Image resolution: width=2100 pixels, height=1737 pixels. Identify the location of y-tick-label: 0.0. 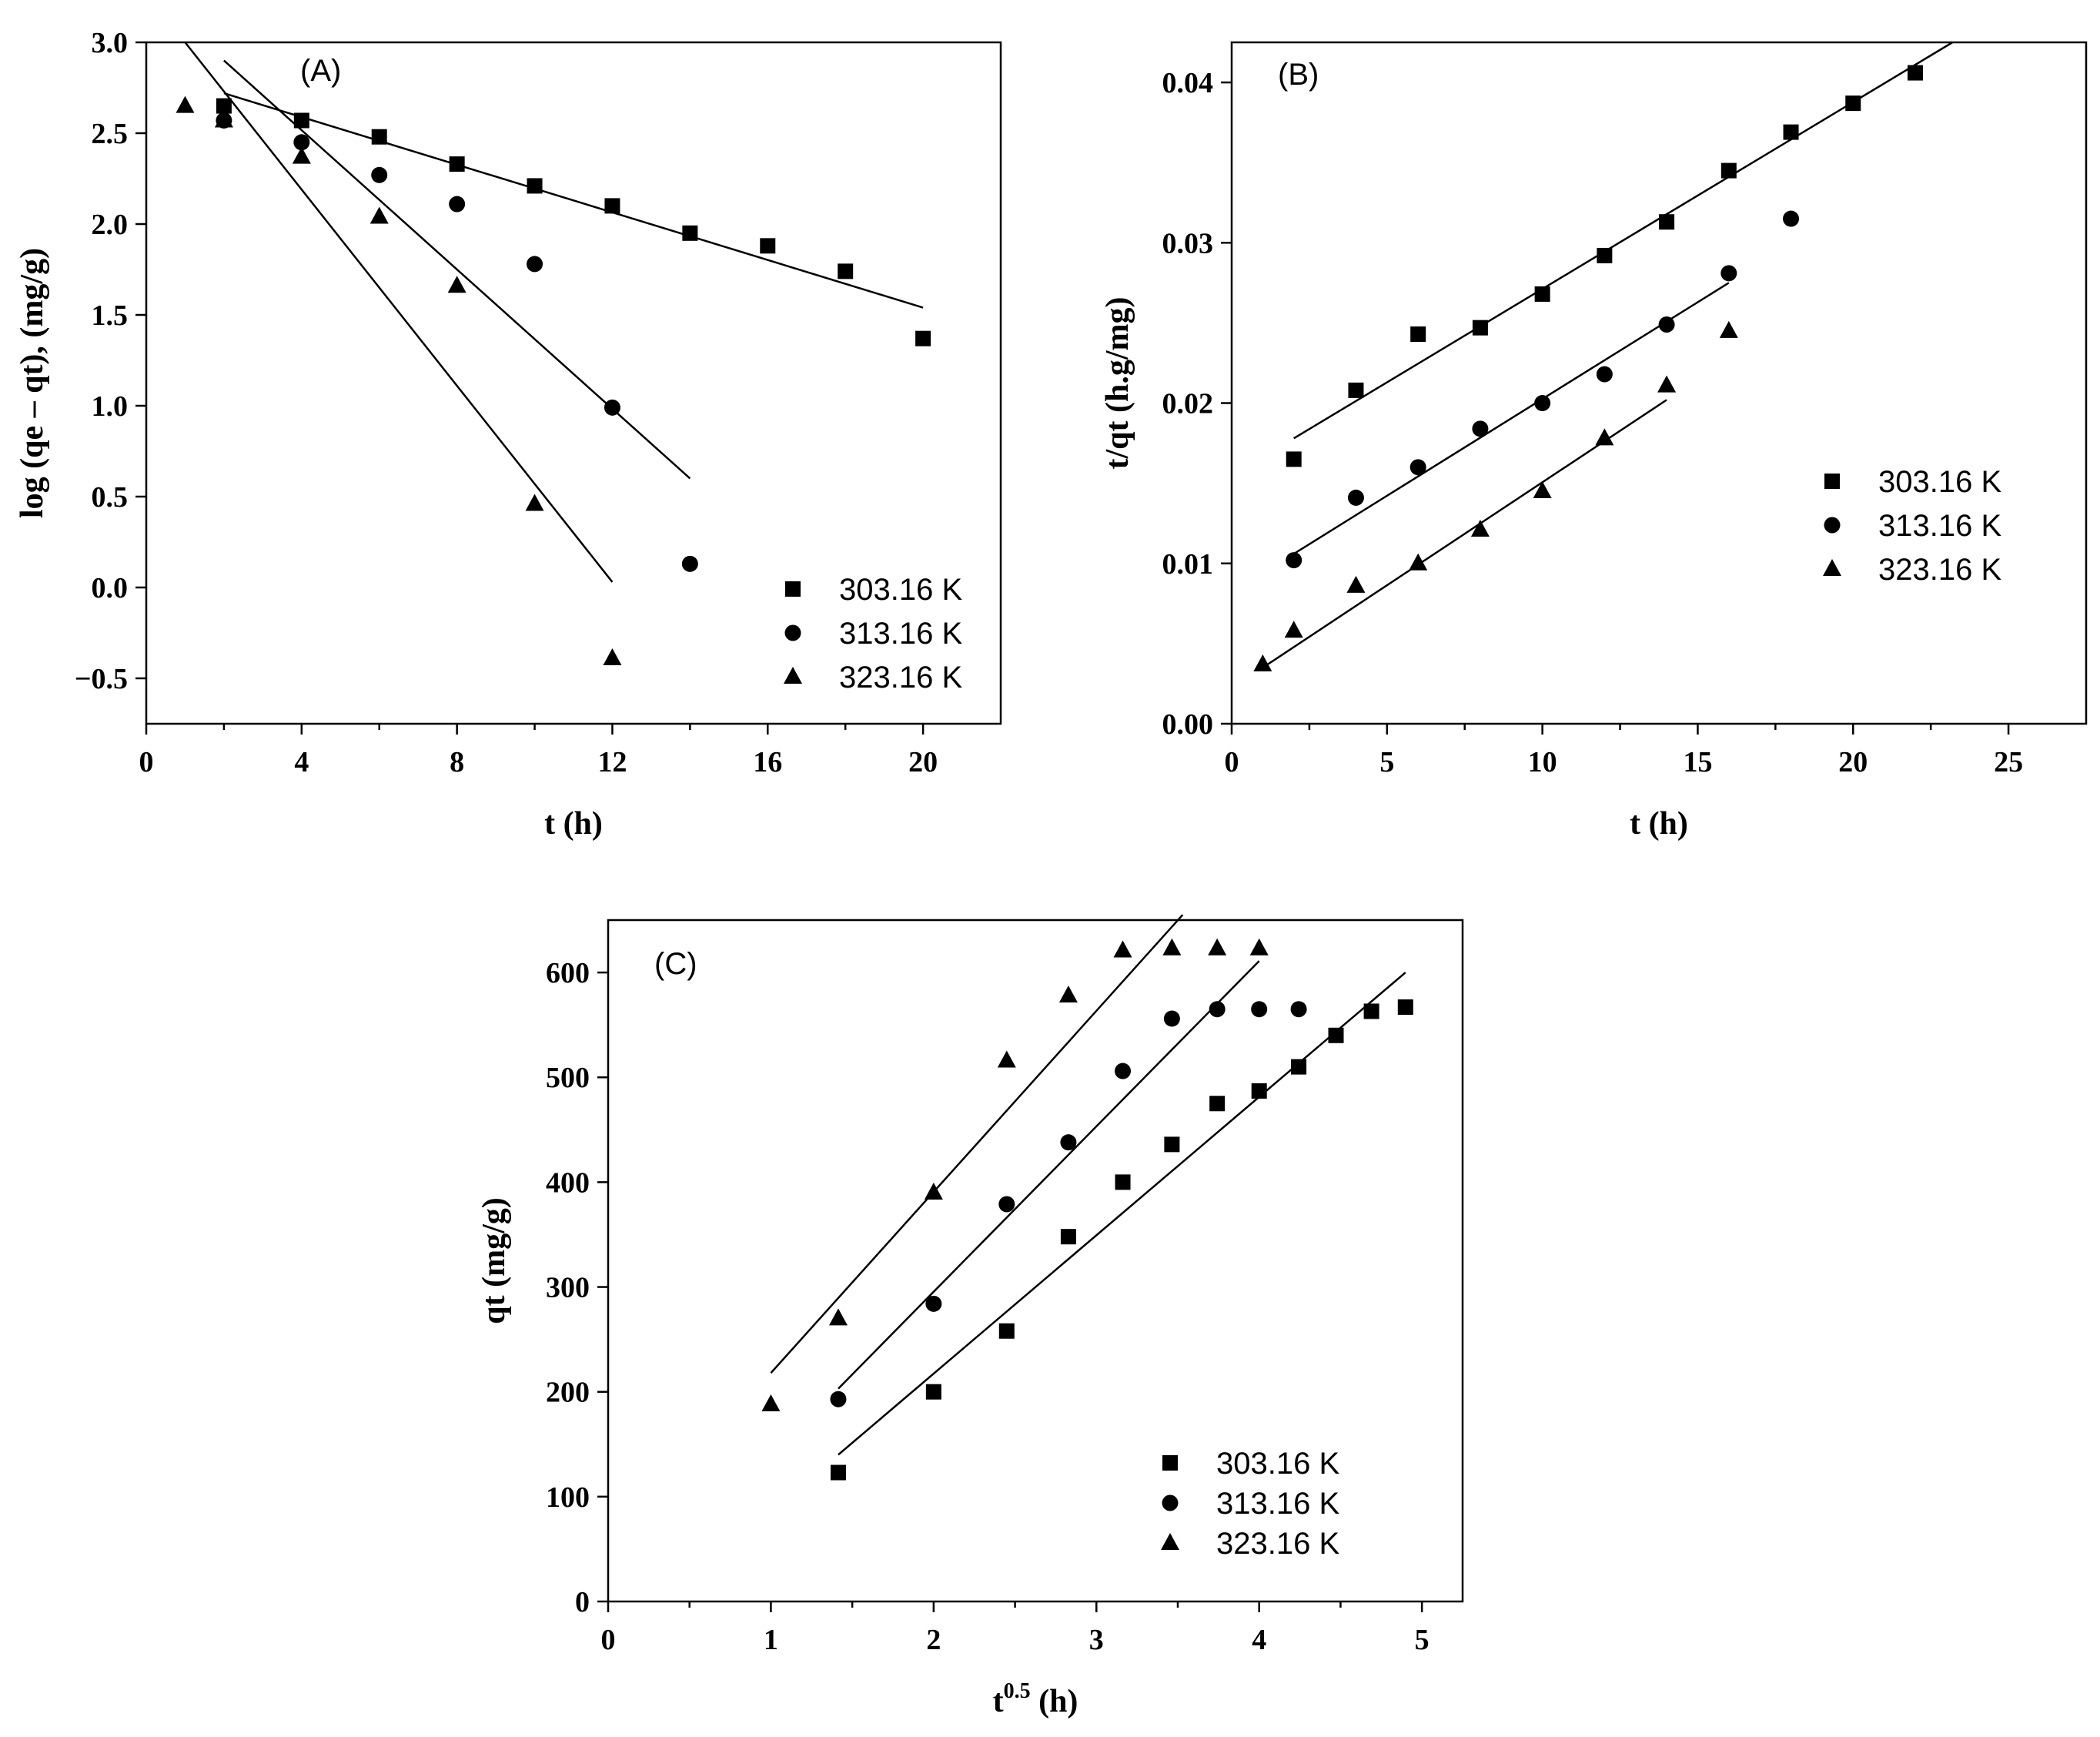
(110, 588).